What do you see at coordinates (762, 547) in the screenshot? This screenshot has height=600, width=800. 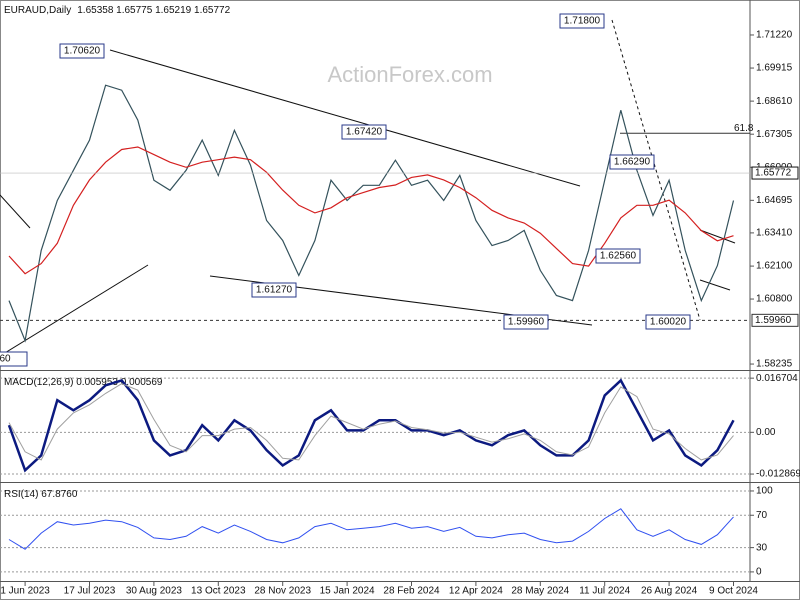 I see `y-tick-label: 30` at bounding box center [762, 547].